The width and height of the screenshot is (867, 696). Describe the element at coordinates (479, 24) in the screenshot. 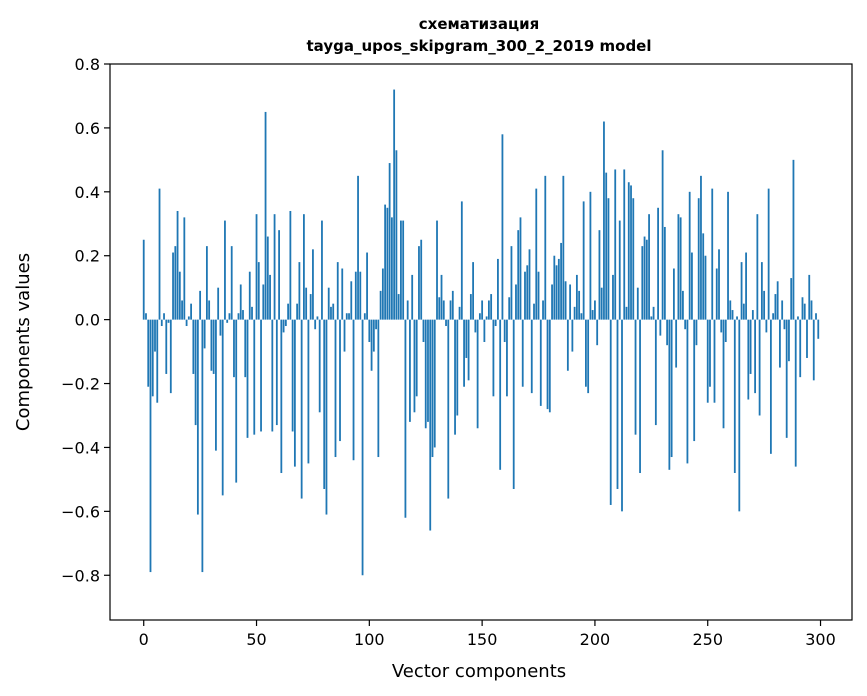

I see `chart-title: схематизация` at that location.